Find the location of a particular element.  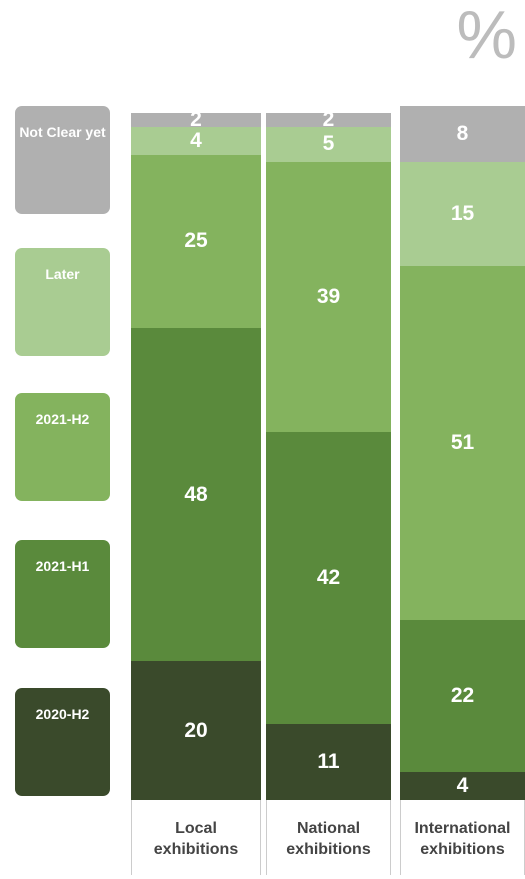

bar-segment: 8 is located at coordinates (462, 134).